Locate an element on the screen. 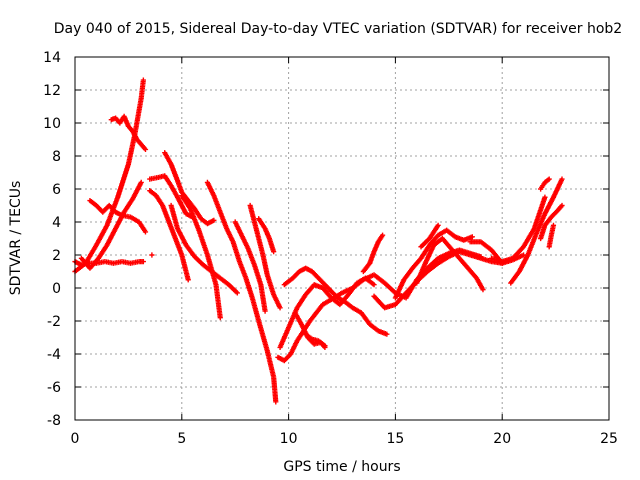 The width and height of the screenshot is (640, 480). x-tick-label: 20 is located at coordinates (502, 439).